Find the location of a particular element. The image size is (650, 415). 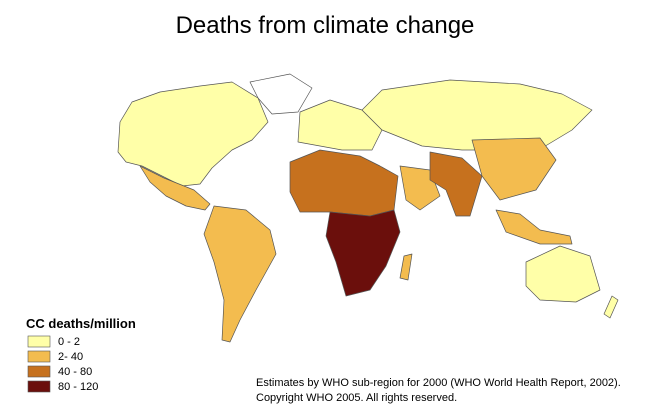

sub-saharan-africa is located at coordinates (363, 253).